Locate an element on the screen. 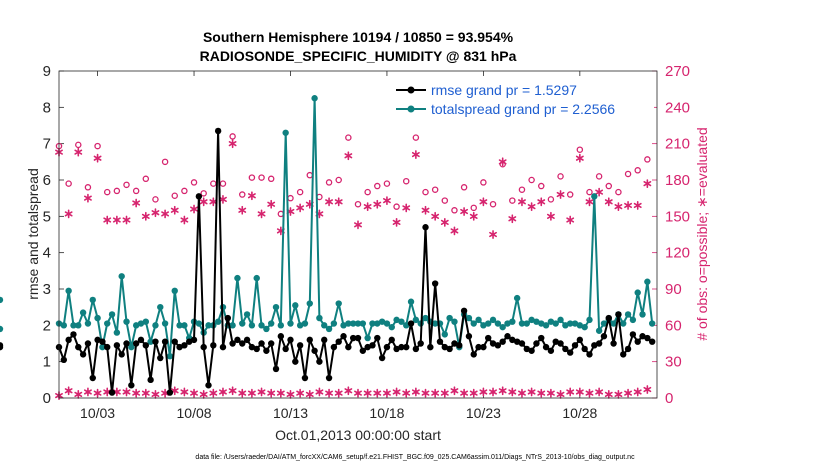  y-right-tick-label: 210 is located at coordinates (677, 144).